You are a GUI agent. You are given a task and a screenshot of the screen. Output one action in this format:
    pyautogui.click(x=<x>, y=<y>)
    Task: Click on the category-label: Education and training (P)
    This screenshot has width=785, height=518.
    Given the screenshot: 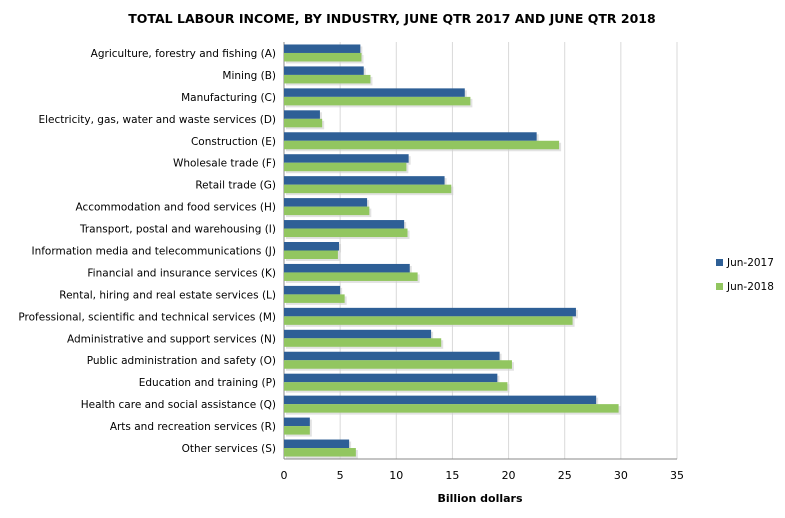 What is the action you would take?
    pyautogui.click(x=207, y=383)
    